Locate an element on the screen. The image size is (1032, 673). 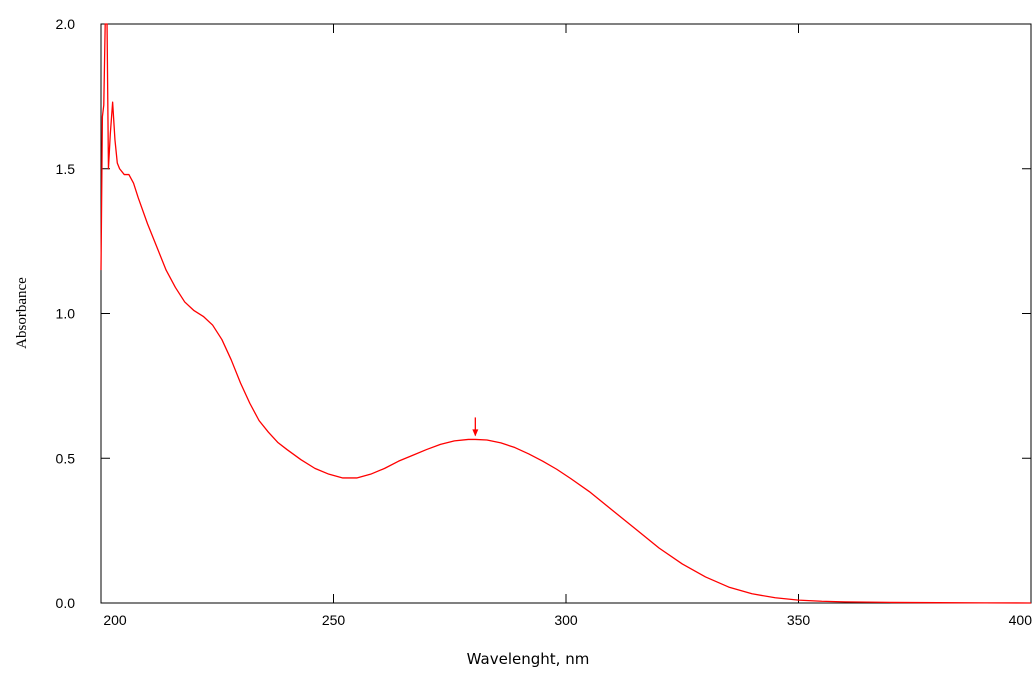
x-tick-label: 350 is located at coordinates (799, 620).